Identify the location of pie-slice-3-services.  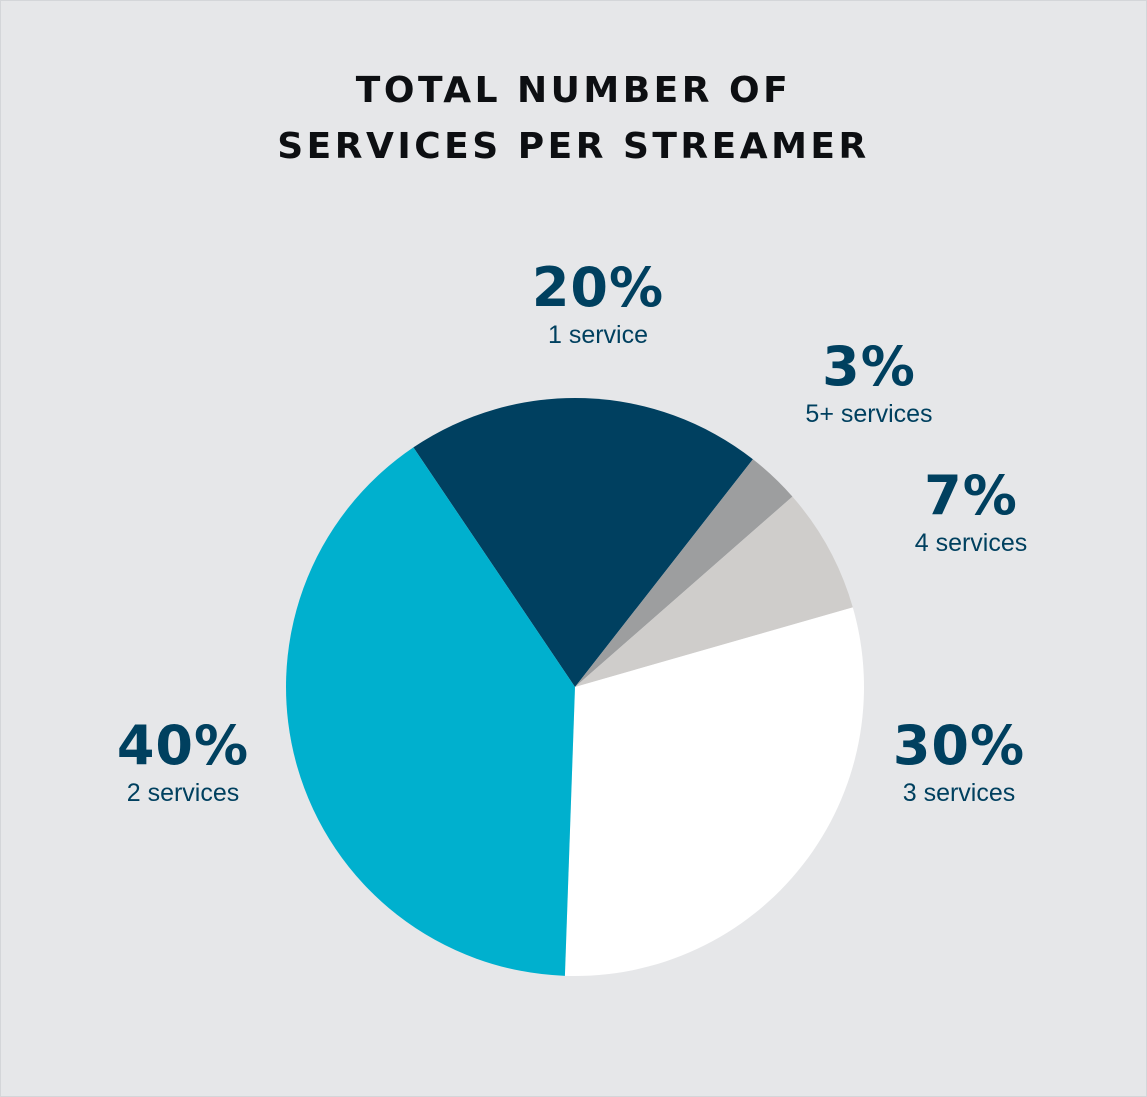
(714, 791).